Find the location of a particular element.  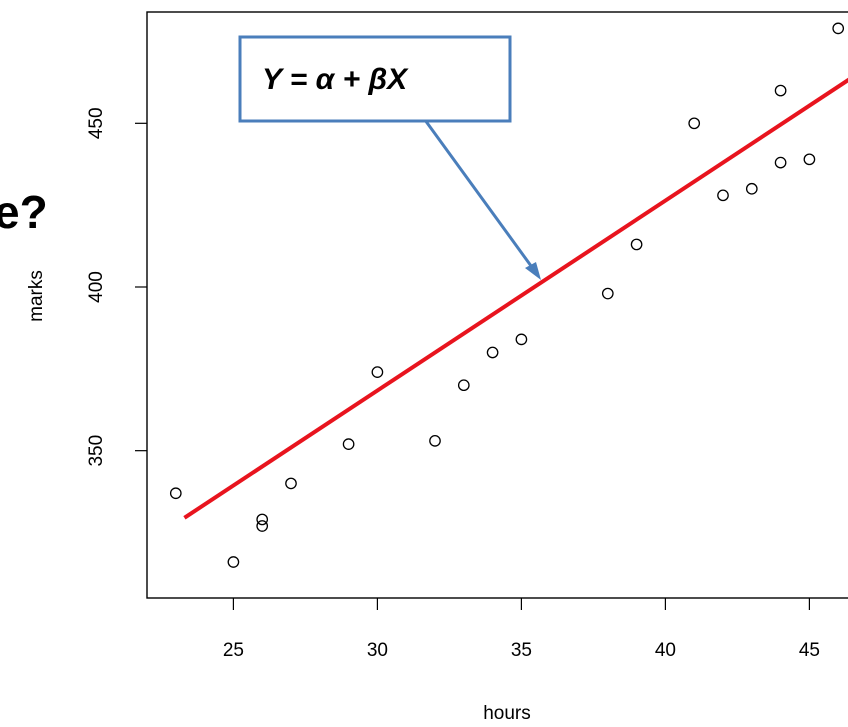

x-tick-label: 45 is located at coordinates (809, 650).